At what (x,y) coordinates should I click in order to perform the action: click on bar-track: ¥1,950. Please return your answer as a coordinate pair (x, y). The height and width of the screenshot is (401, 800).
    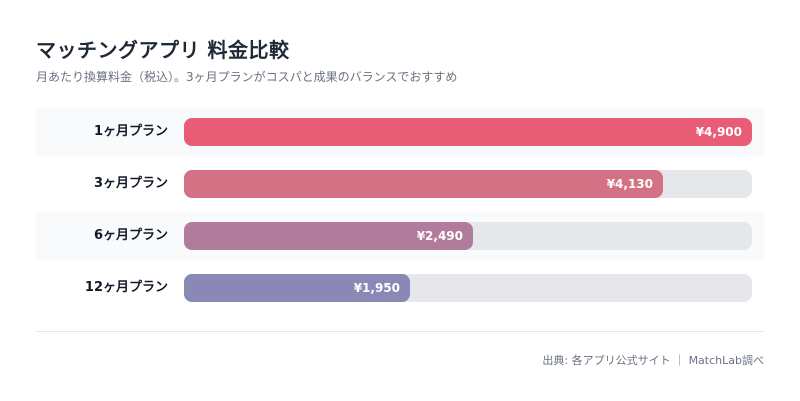
    Looking at the image, I should click on (468, 288).